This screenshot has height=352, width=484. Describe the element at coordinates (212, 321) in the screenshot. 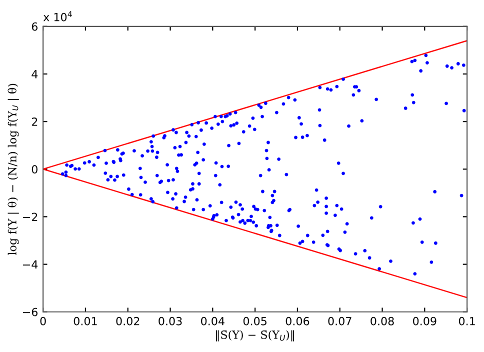

I see `x-tick-label: 0.04` at that location.